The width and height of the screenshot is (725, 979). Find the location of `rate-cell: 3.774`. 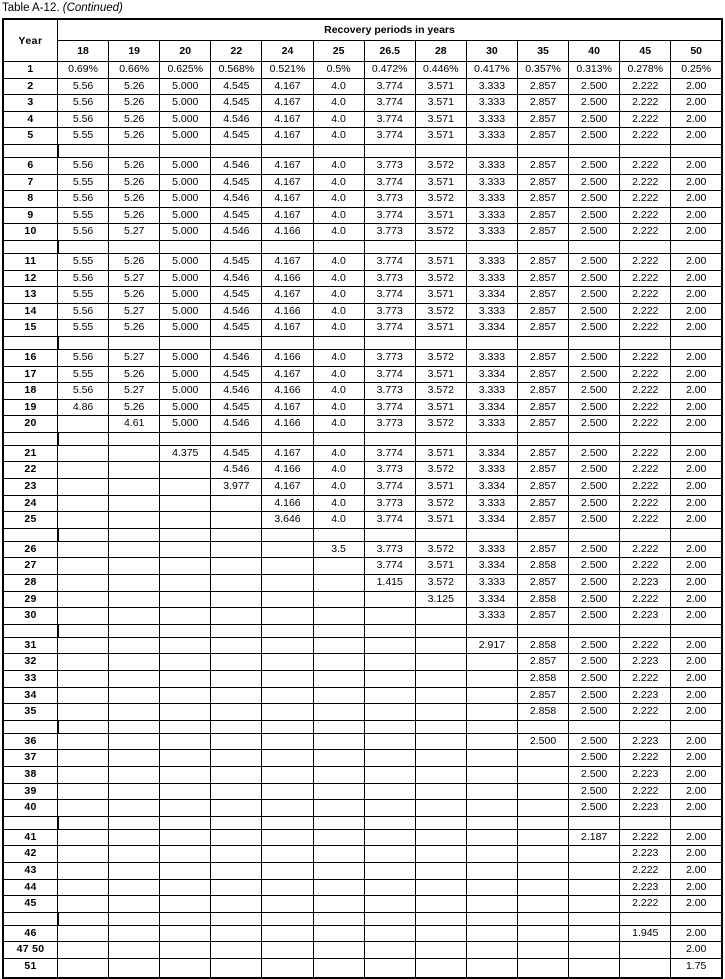

rate-cell: 3.774 is located at coordinates (389, 261).